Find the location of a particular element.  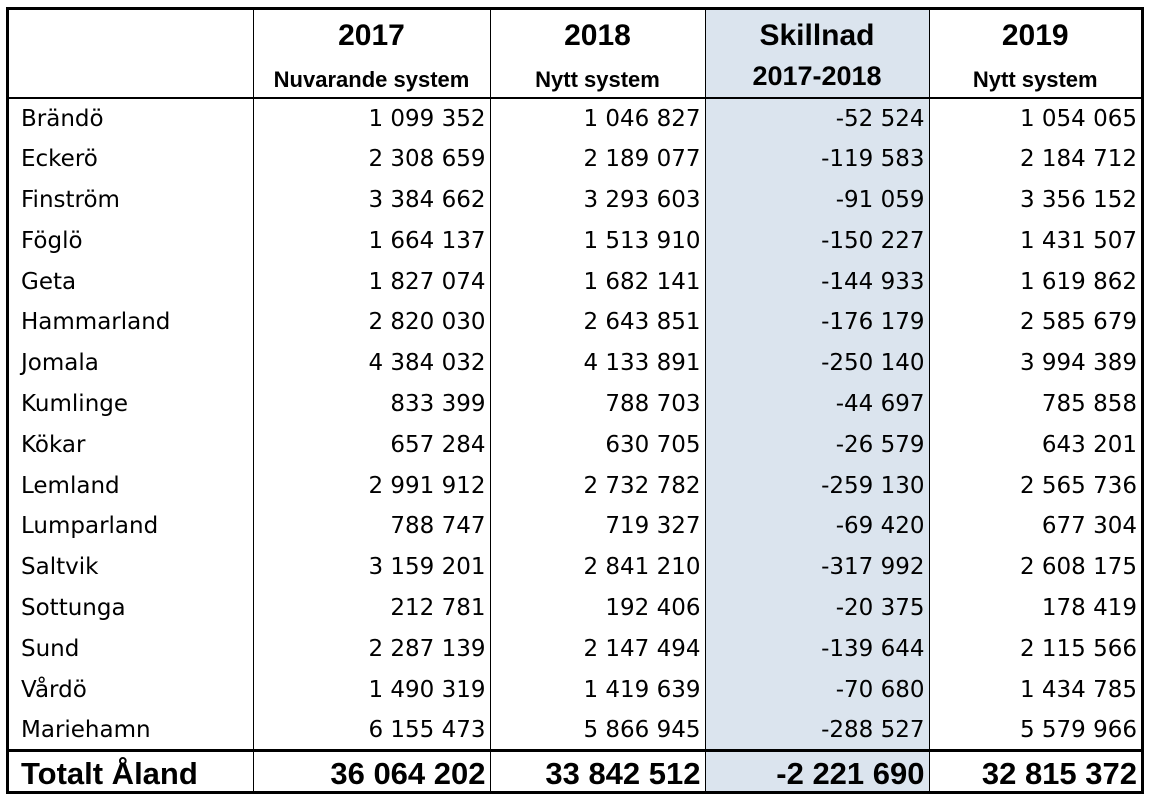

value-2018: 1 513 910 is located at coordinates (597, 241).